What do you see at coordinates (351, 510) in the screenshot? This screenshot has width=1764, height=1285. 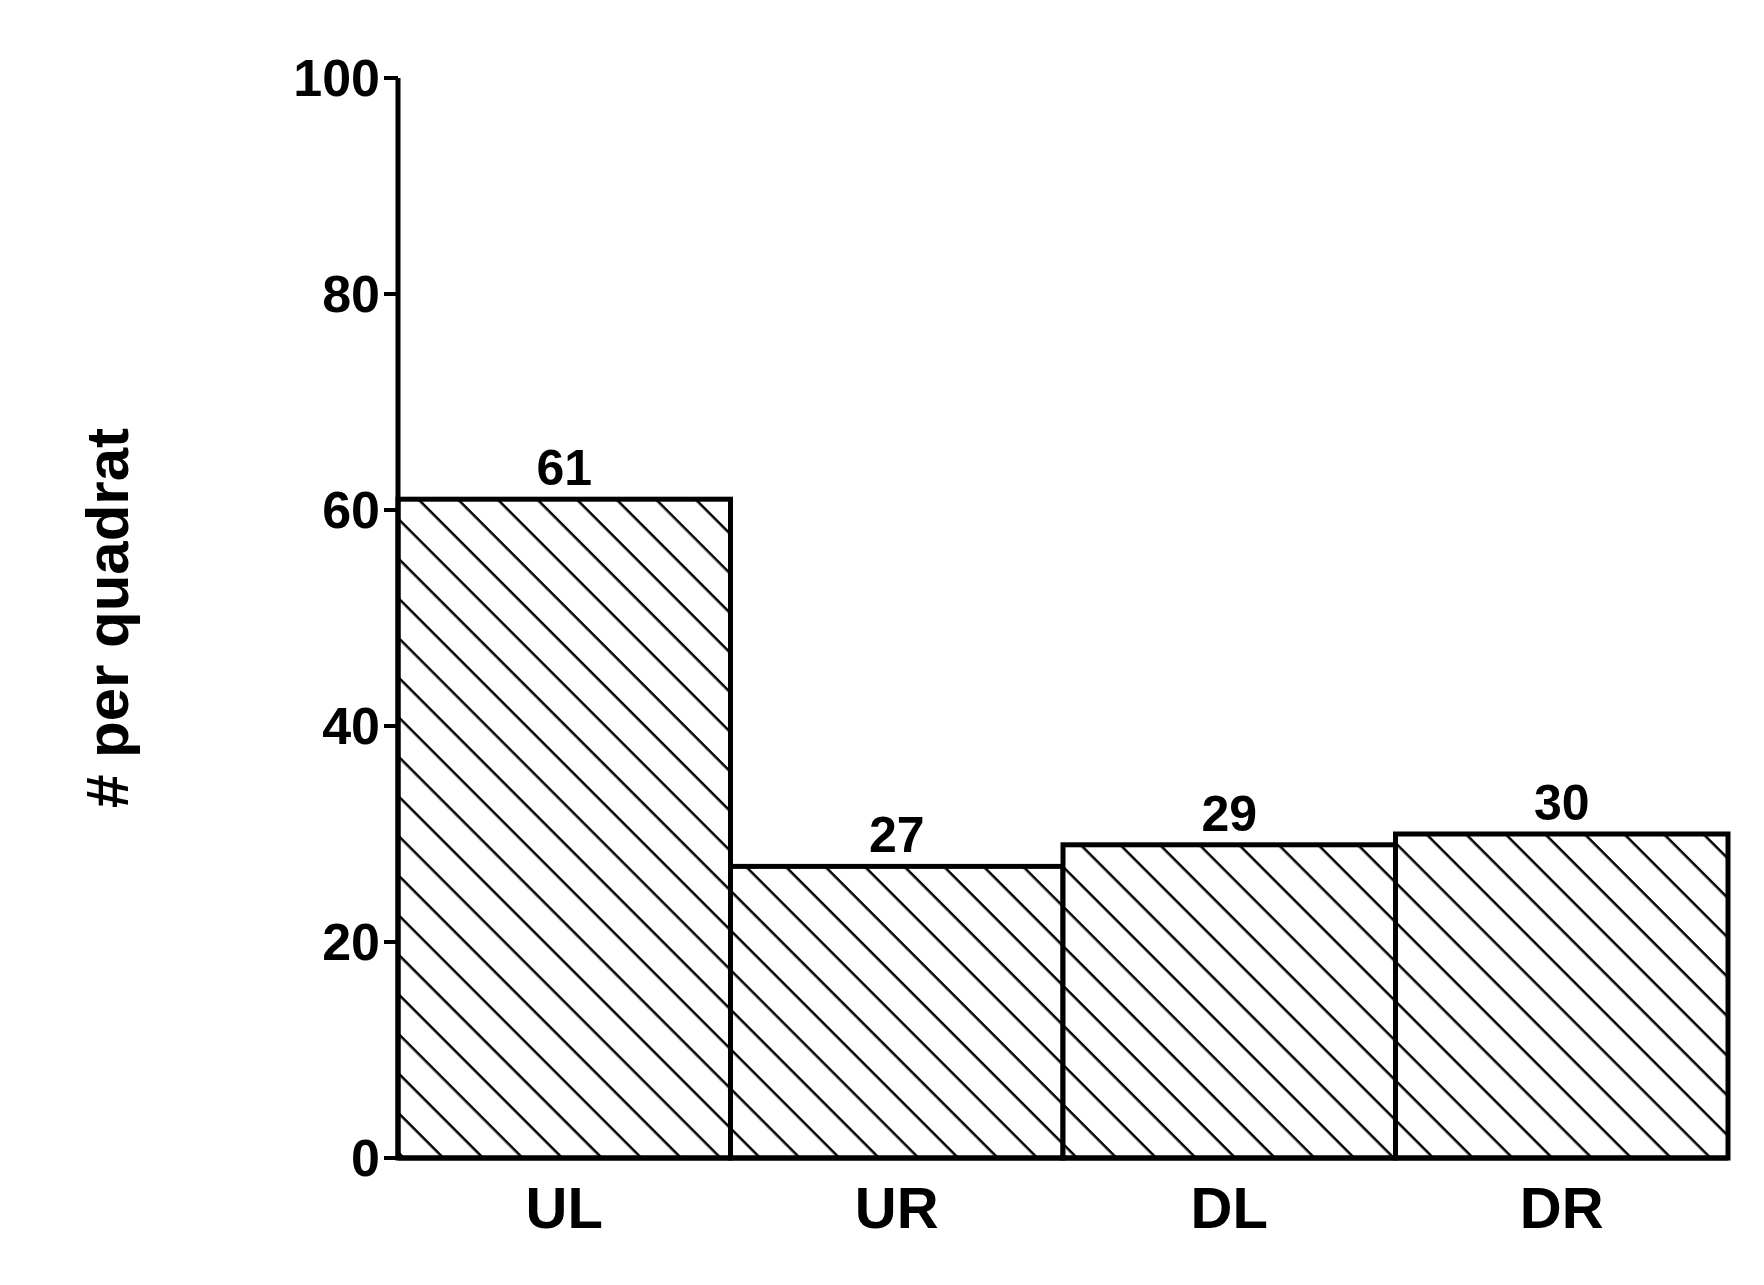 I see `y-tick-label: 60` at bounding box center [351, 510].